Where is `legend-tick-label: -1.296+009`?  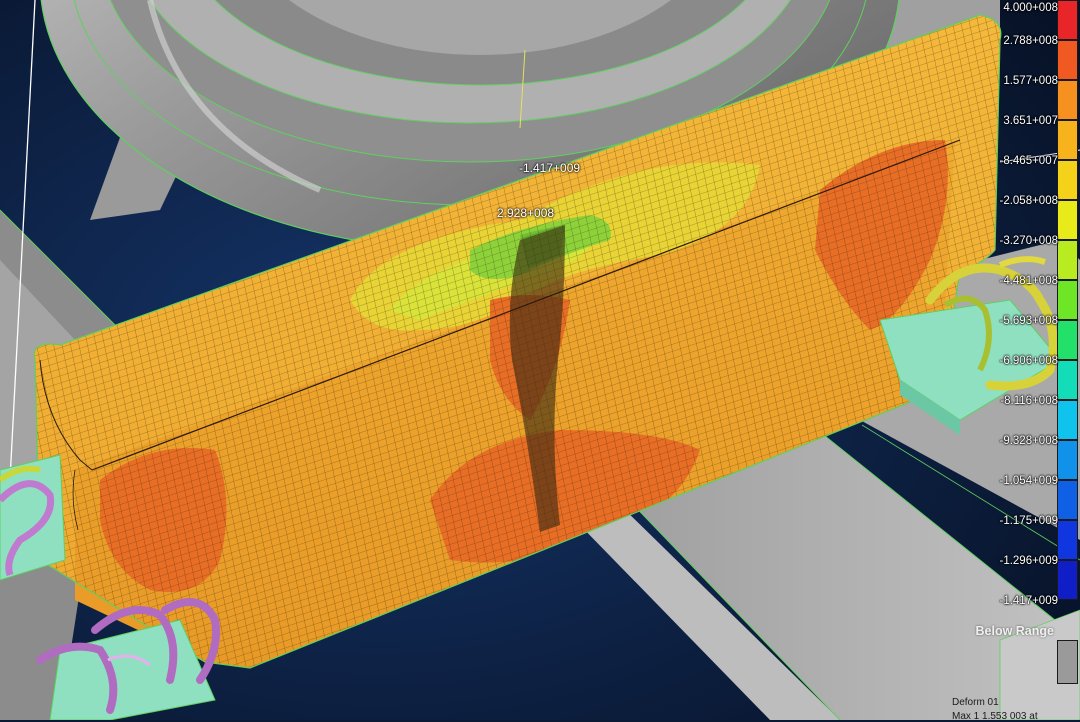
legend-tick-label: -1.296+009 is located at coordinates (1028, 561).